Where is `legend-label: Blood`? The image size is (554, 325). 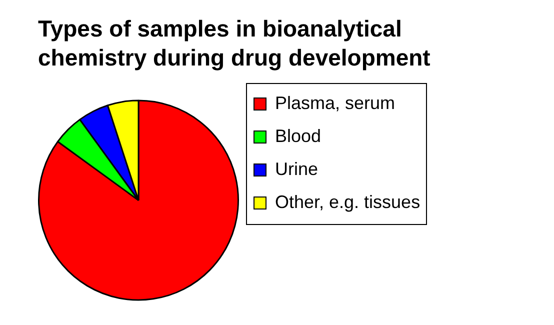
legend-label: Blood is located at coordinates (298, 136).